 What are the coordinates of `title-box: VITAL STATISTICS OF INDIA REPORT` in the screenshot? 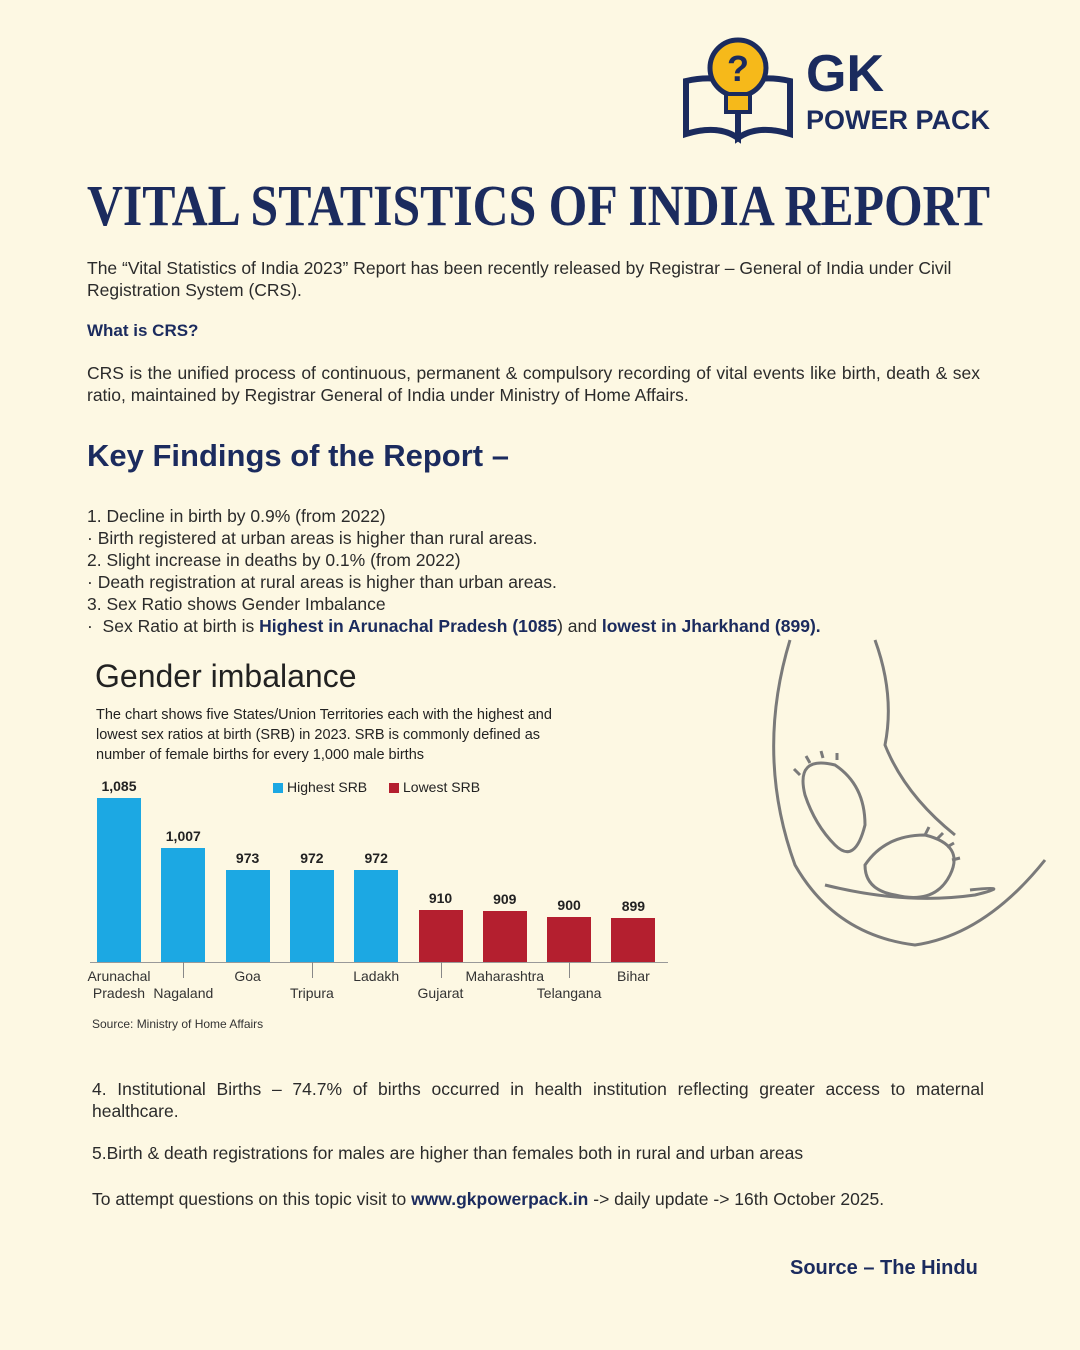 It's located at (538, 205).